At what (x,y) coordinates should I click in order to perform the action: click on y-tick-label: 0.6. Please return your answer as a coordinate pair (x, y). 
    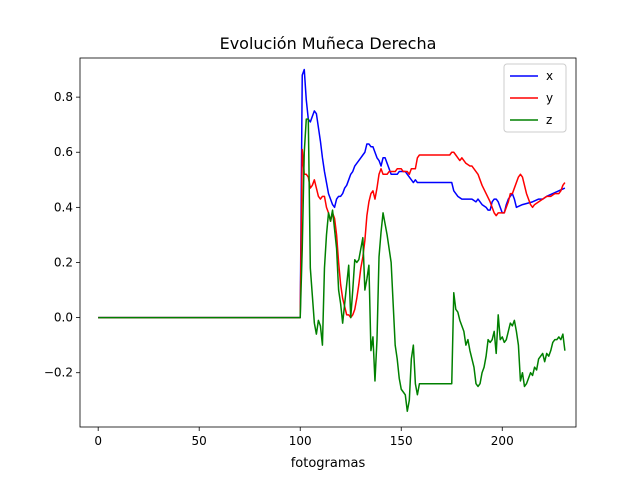
    Looking at the image, I should click on (63, 152).